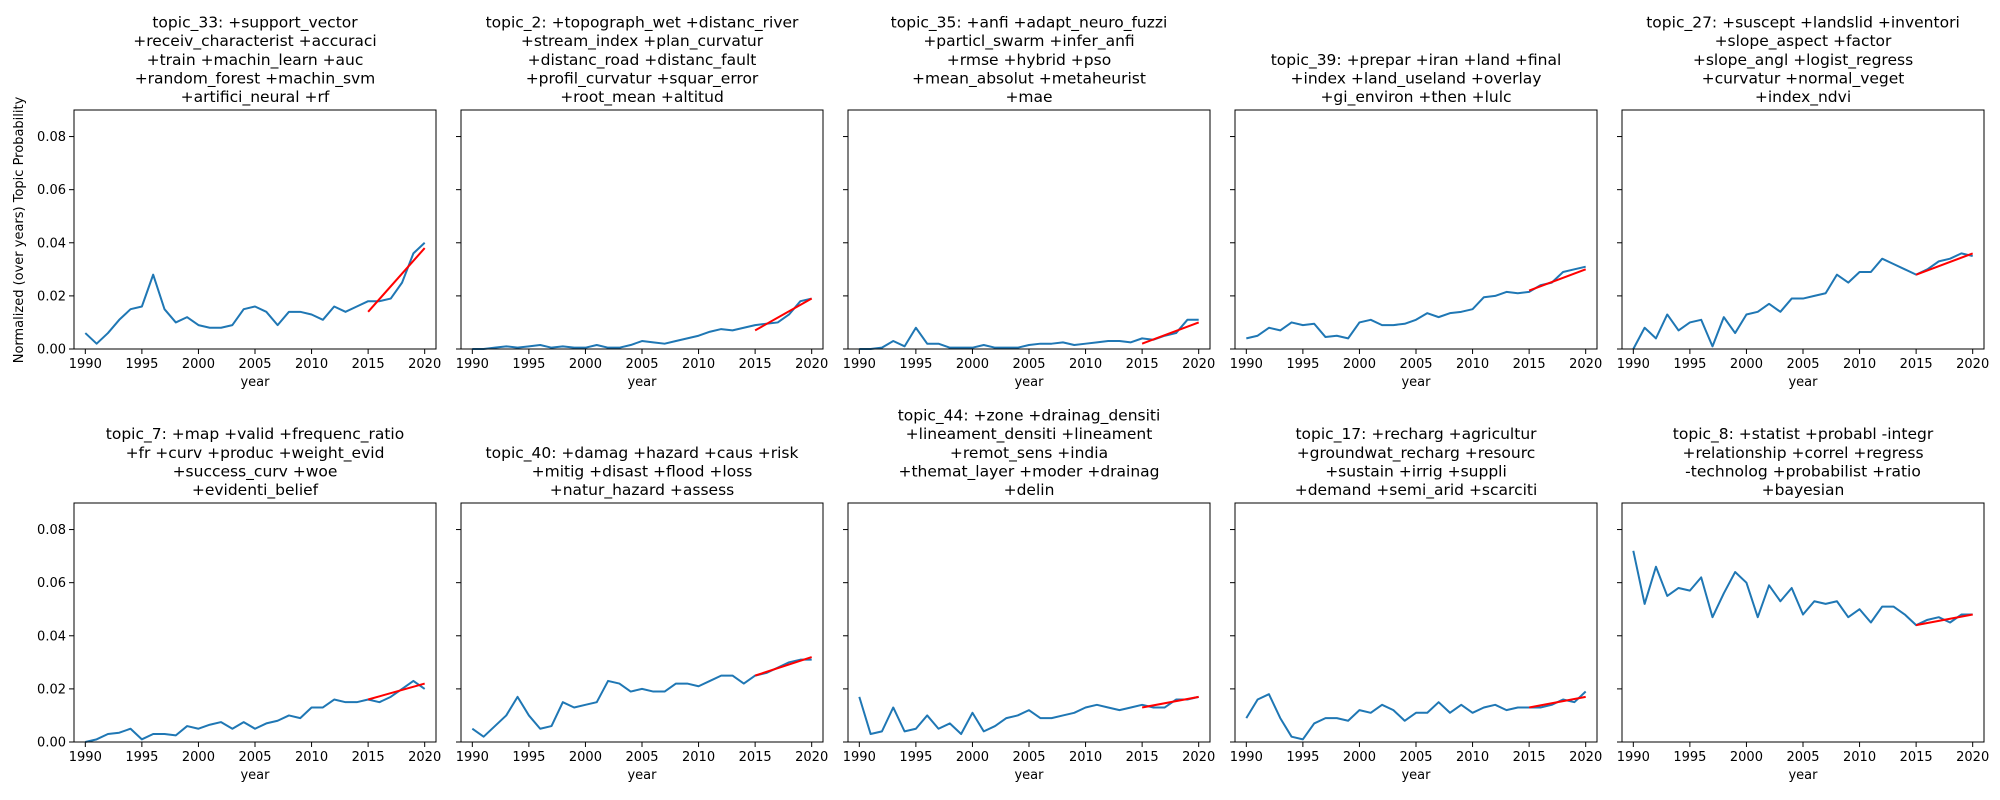 The image size is (2000, 800). I want to click on subplot-title: topic_33: +support_vector, so click(255, 23).